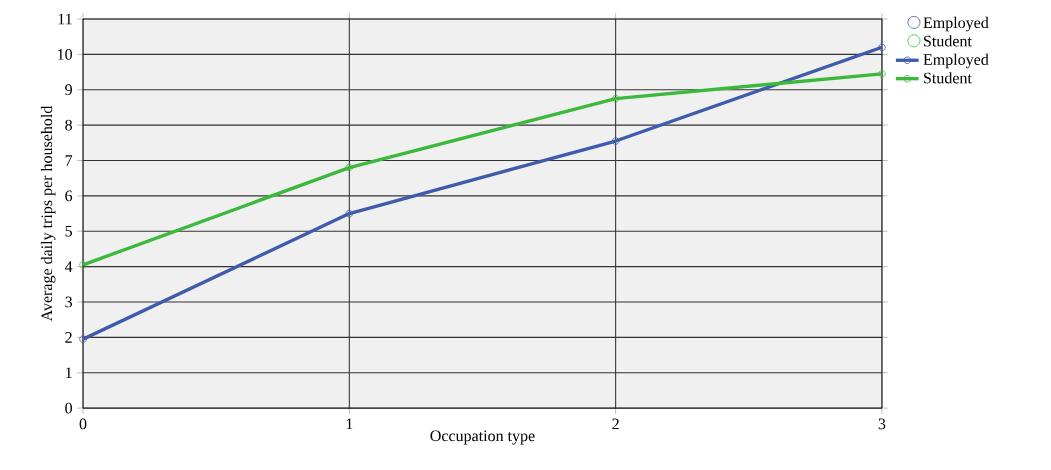 The image size is (1051, 470). I want to click on x-axis-title: Occupation type, so click(482, 437).